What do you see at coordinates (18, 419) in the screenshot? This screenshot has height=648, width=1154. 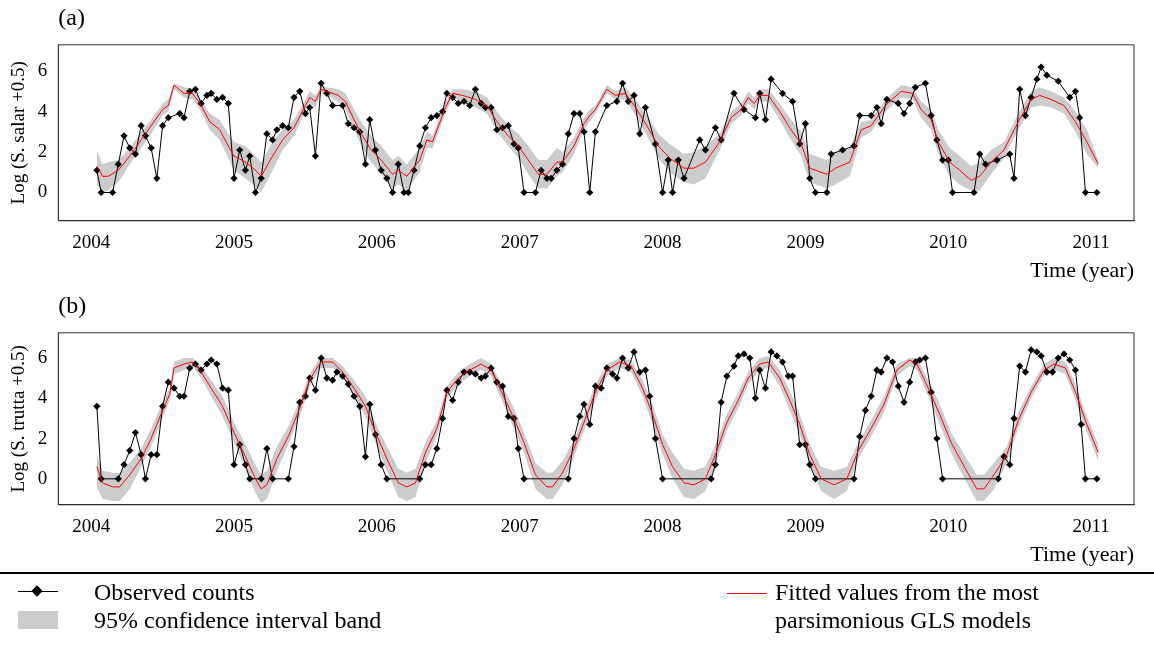 I see `y-axis-title: Log (S. trutta +0.5)` at bounding box center [18, 419].